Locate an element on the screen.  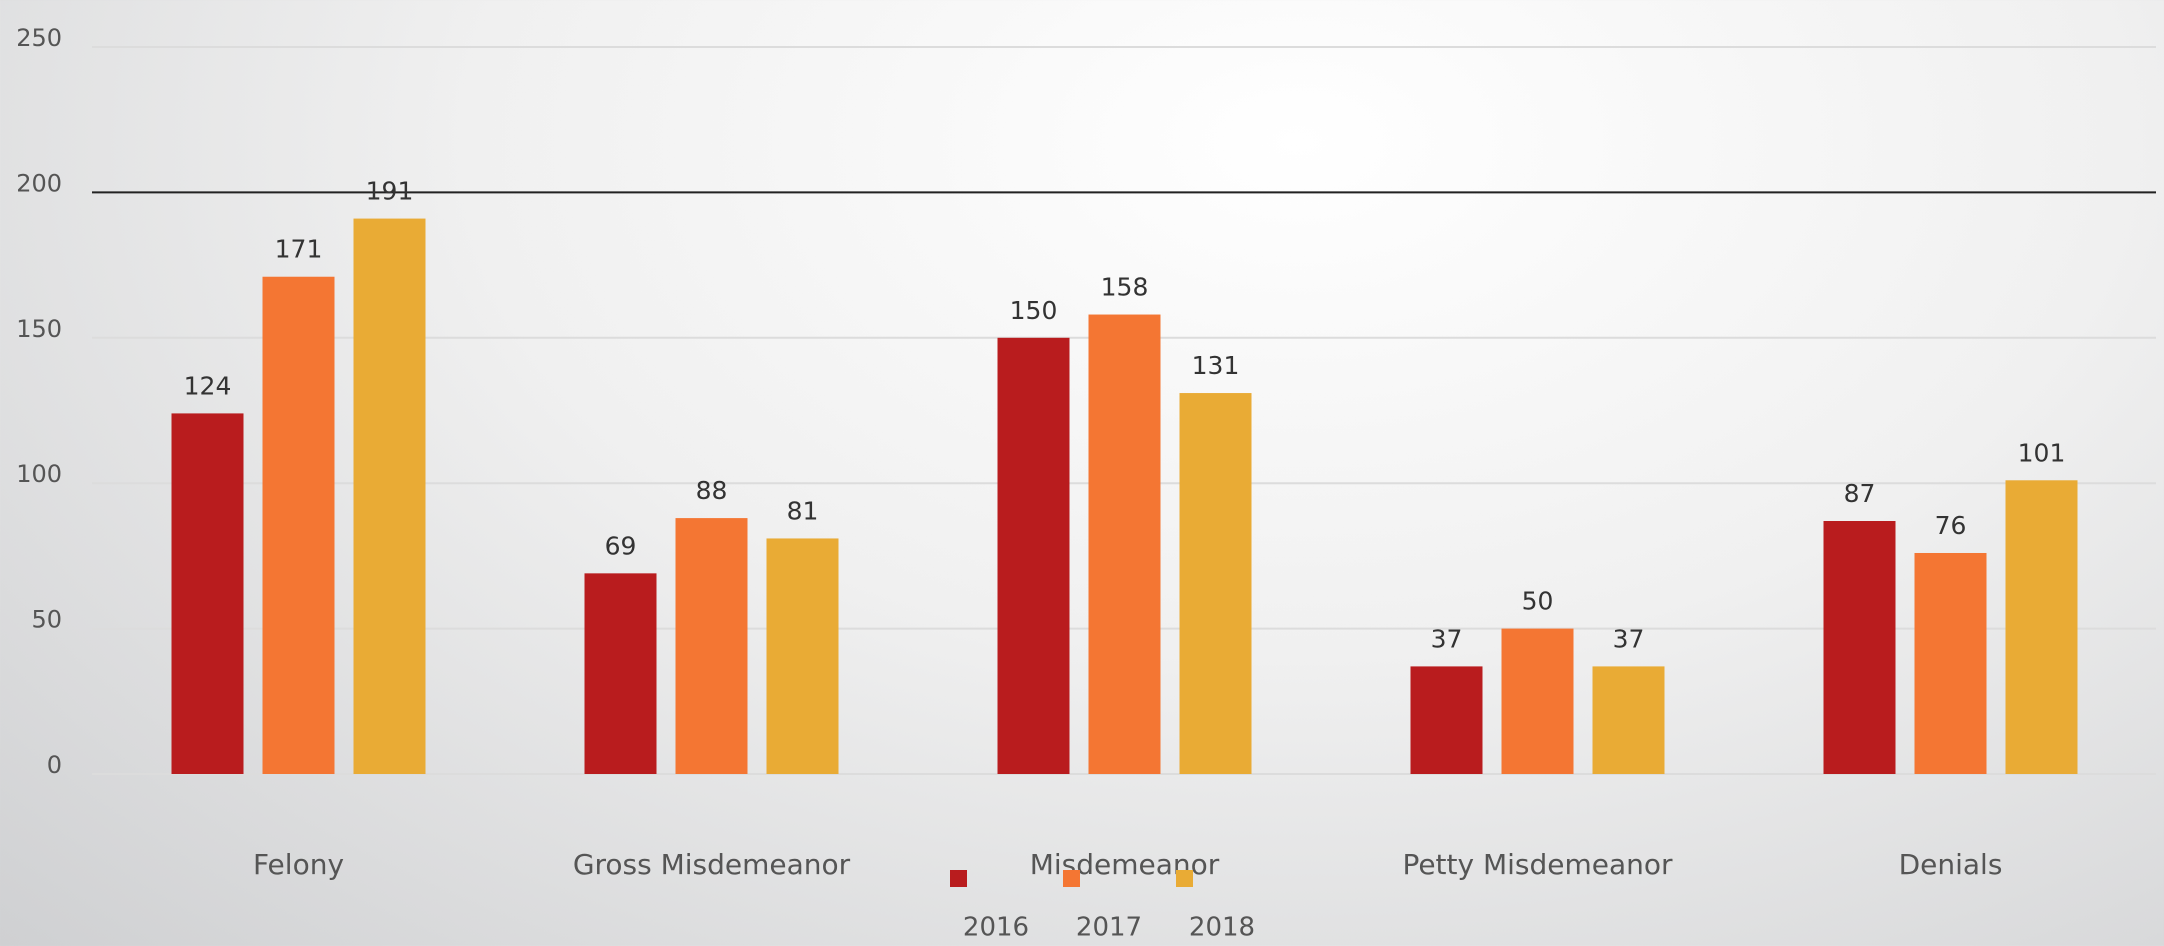
y-tick-label: 100 is located at coordinates (39, 474).